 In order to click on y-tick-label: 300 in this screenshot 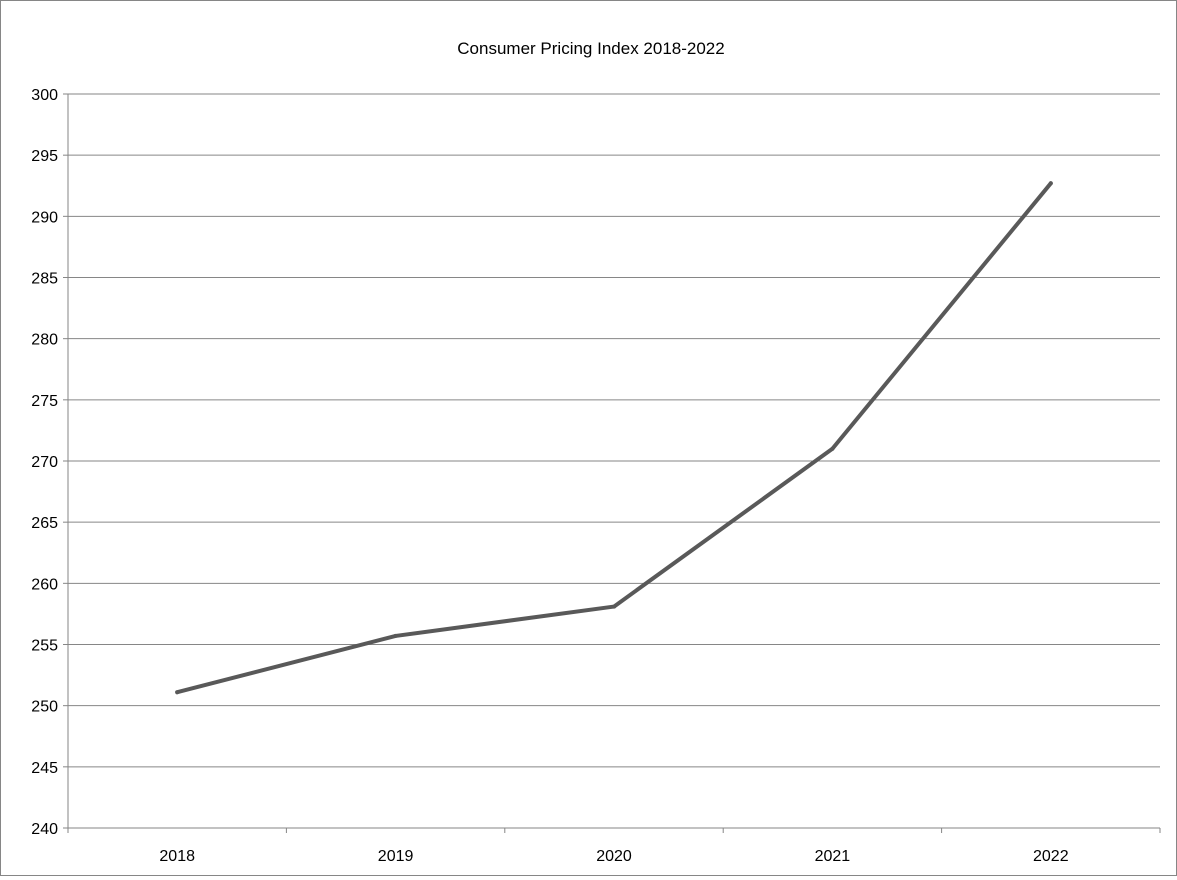, I will do `click(44, 95)`.